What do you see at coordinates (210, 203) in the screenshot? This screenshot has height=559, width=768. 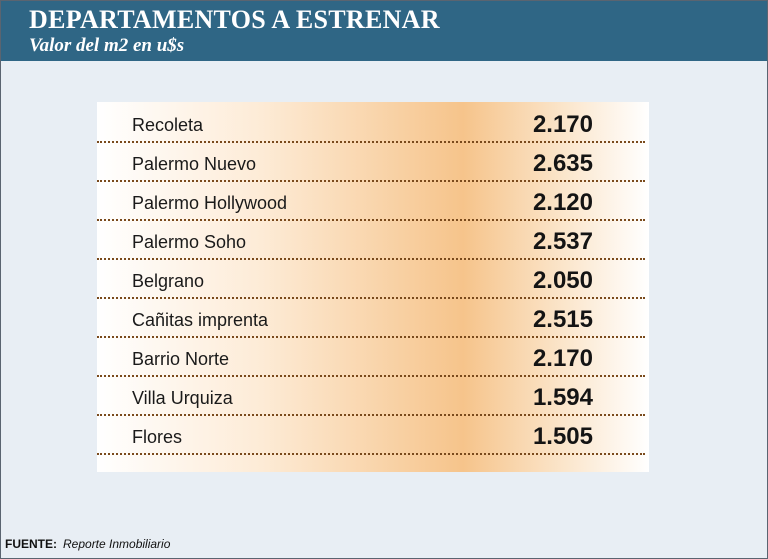 I see `neighborhood-label: Palermo Hollywood` at bounding box center [210, 203].